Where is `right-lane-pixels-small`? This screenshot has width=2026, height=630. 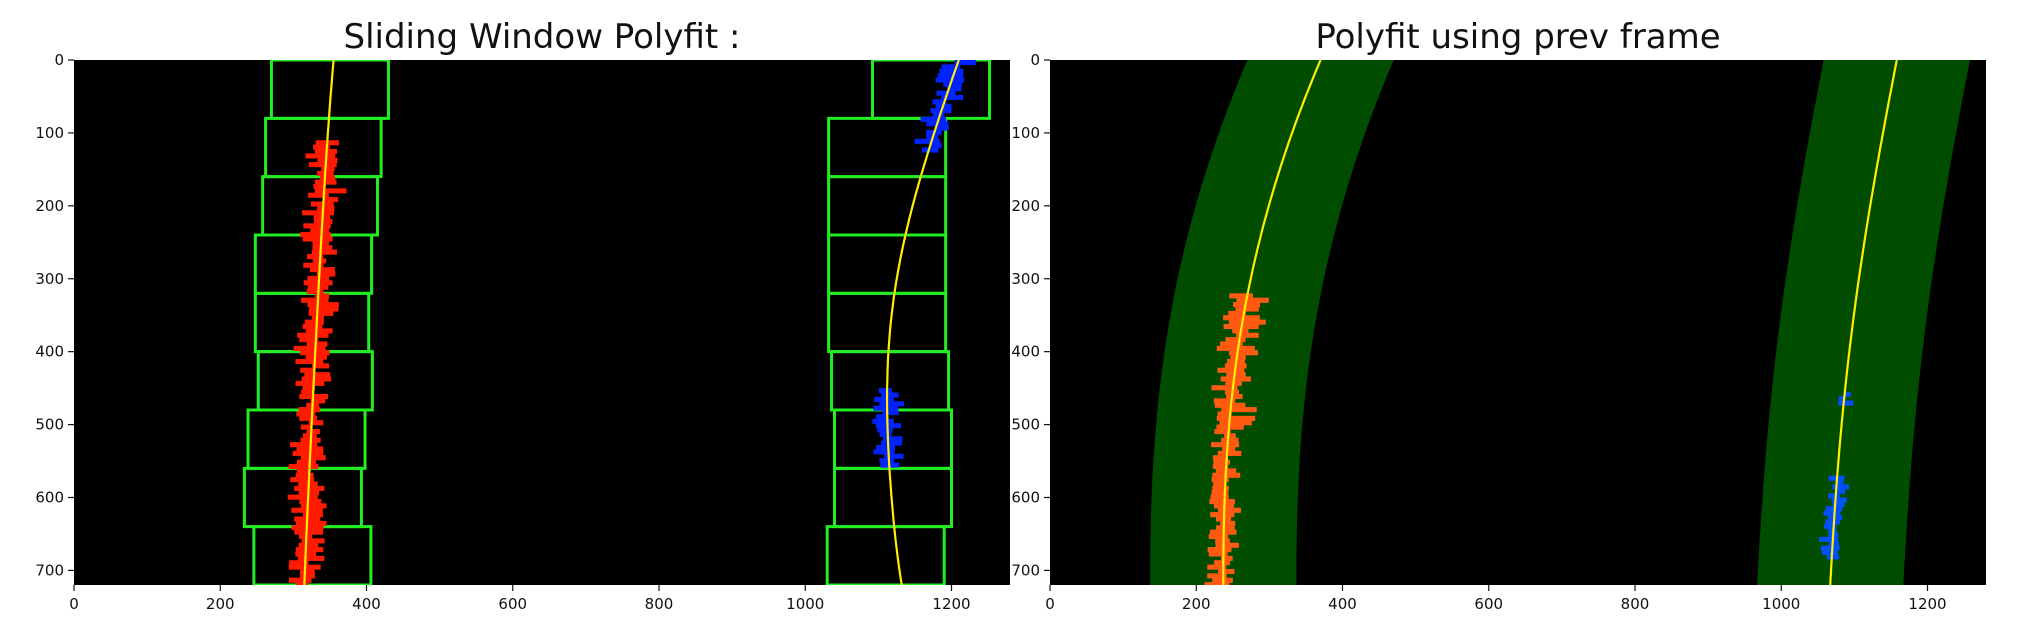
right-lane-pixels-small is located at coordinates (1846, 398).